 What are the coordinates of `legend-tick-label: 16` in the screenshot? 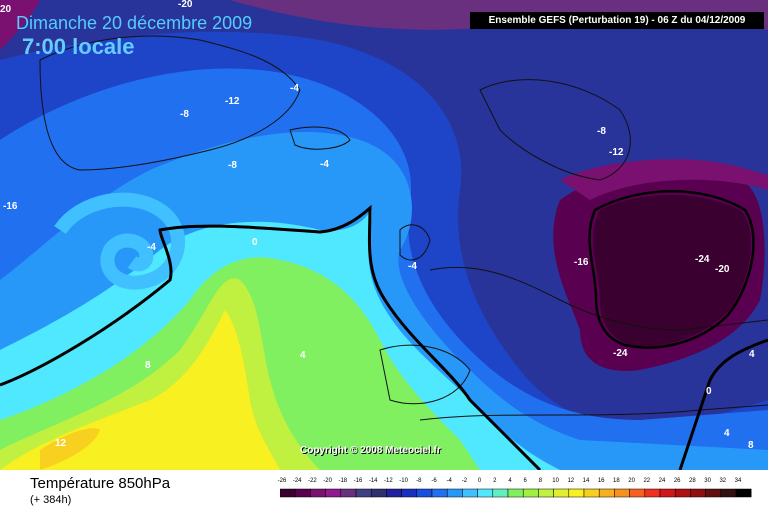 It's located at (601, 481).